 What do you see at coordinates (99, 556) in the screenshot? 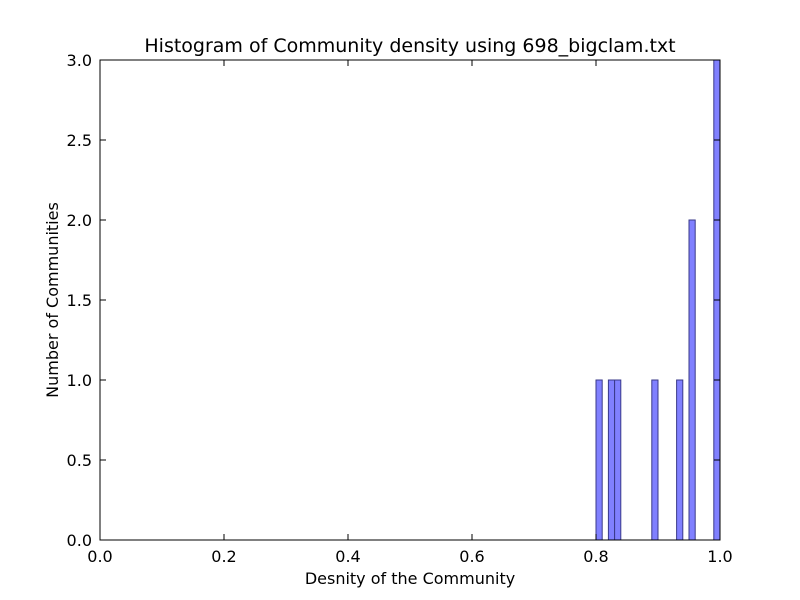
I see `x-tick-label: 0.0` at bounding box center [99, 556].